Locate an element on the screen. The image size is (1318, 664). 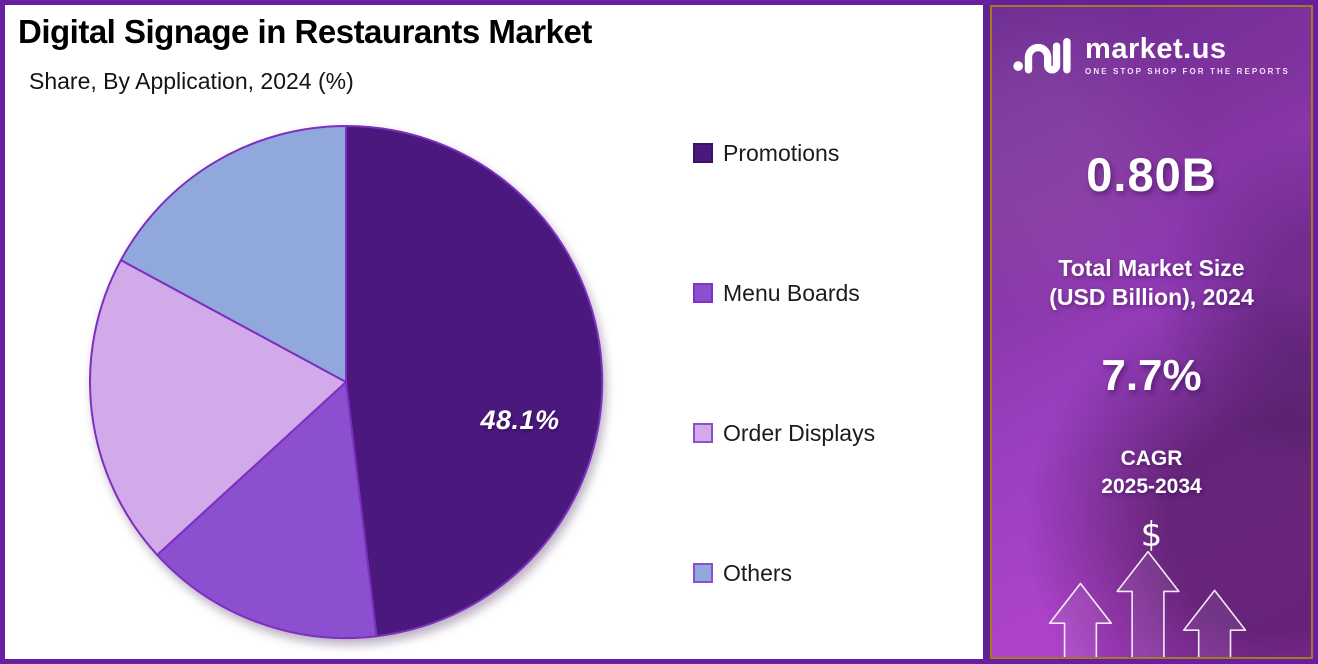
legend-label-others: Others is located at coordinates (758, 572).